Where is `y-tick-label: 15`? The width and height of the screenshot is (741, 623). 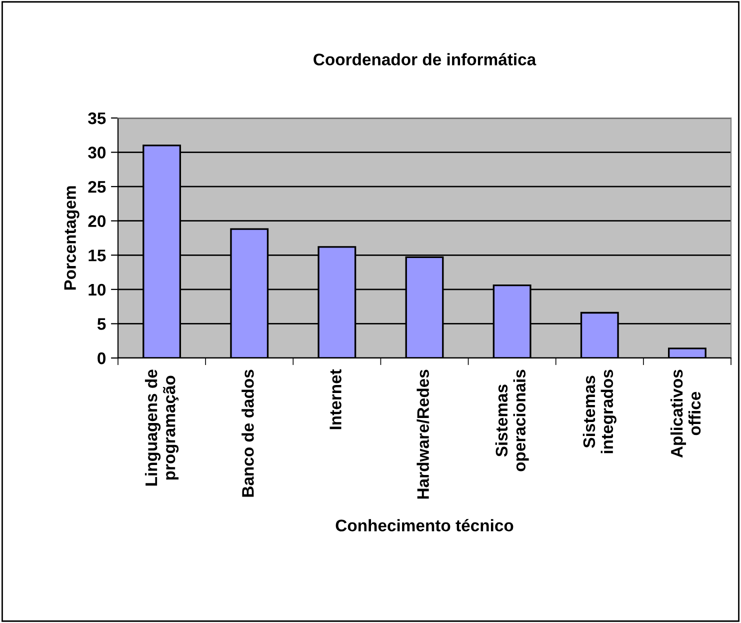
y-tick-label: 15 is located at coordinates (97, 256).